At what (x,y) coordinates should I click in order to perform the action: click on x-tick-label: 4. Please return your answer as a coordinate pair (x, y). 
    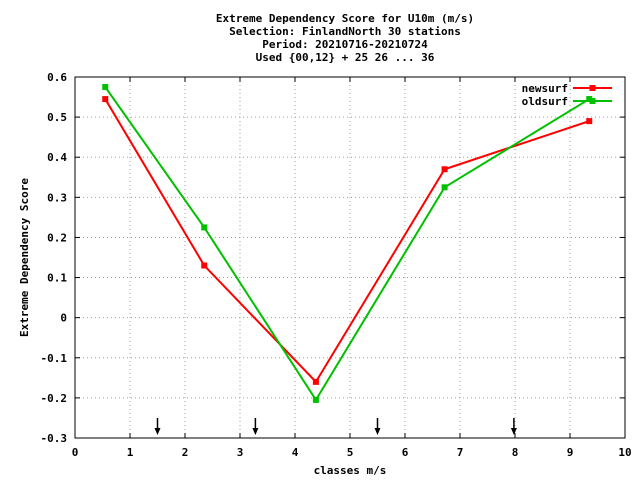
    Looking at the image, I should click on (295, 452).